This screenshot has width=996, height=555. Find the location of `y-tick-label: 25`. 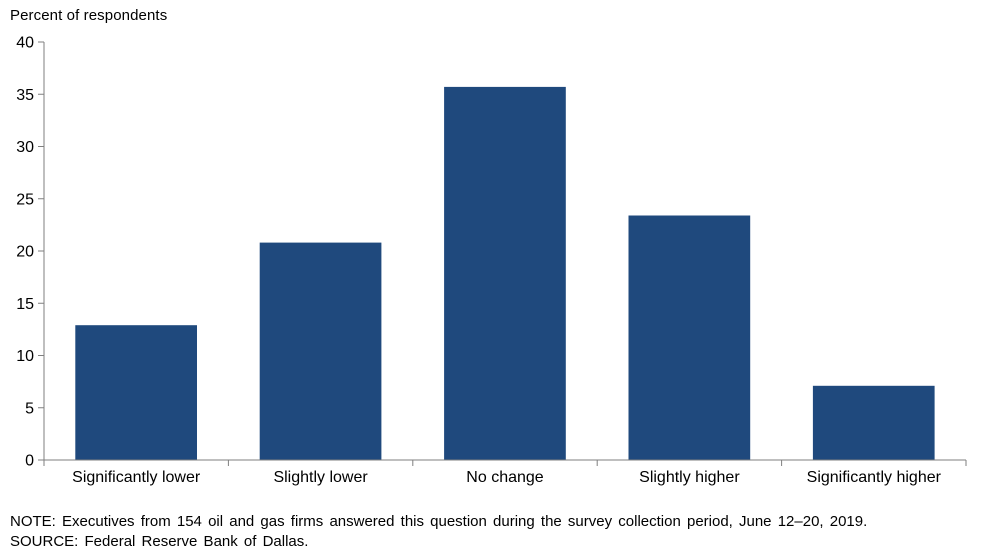

y-tick-label: 25 is located at coordinates (25, 199).